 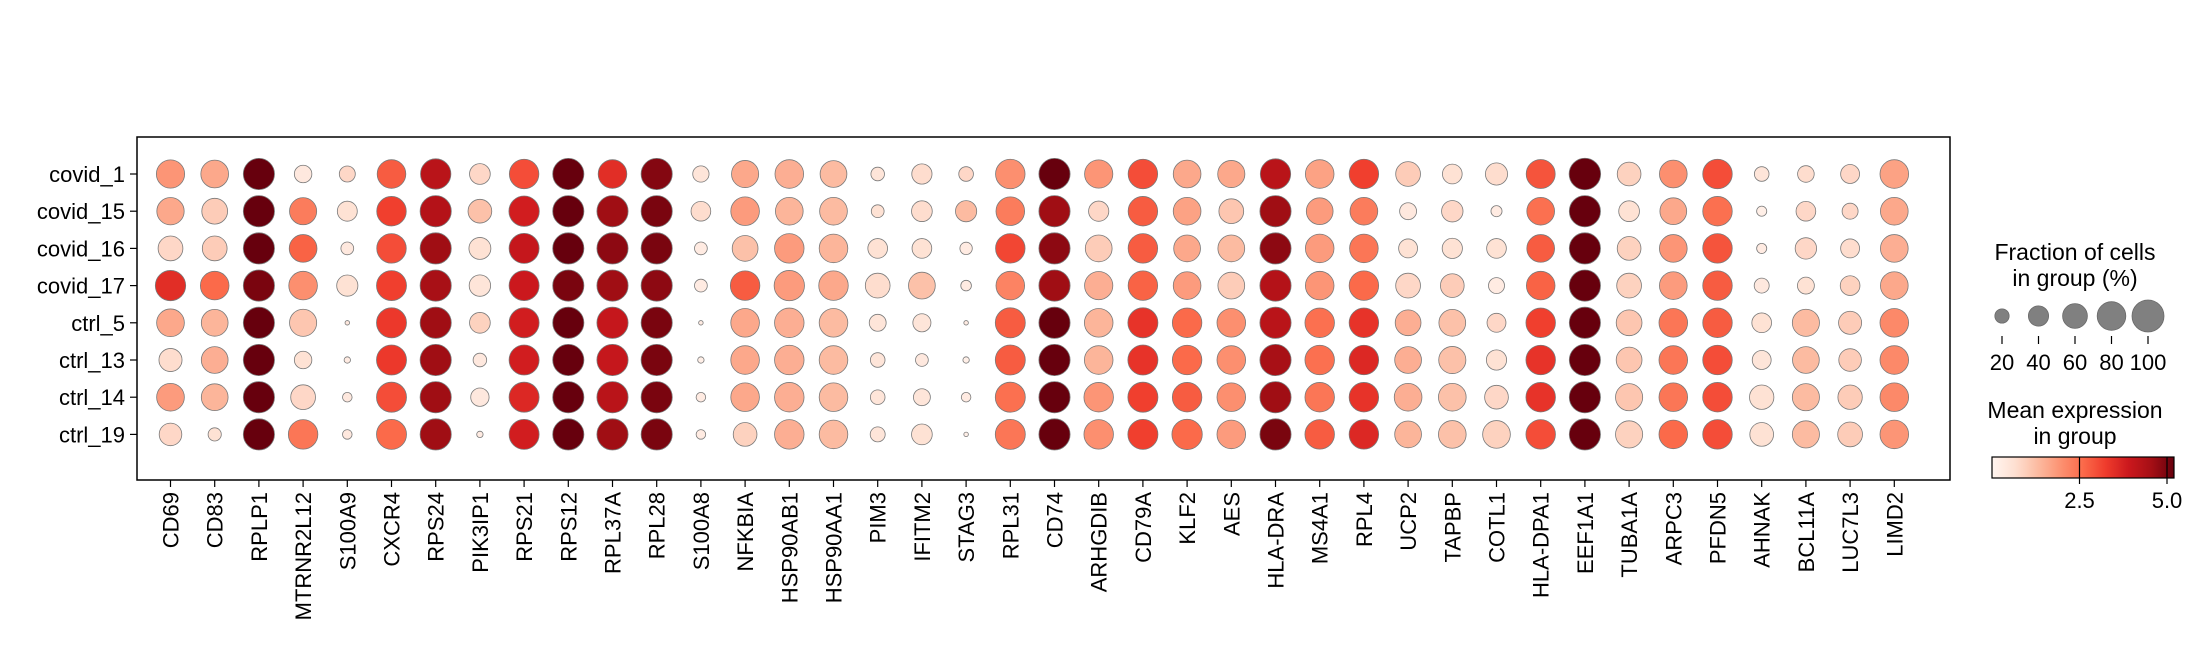 What do you see at coordinates (789, 397) in the screenshot?
I see `dot-ctrl_14-HSP90AB1` at bounding box center [789, 397].